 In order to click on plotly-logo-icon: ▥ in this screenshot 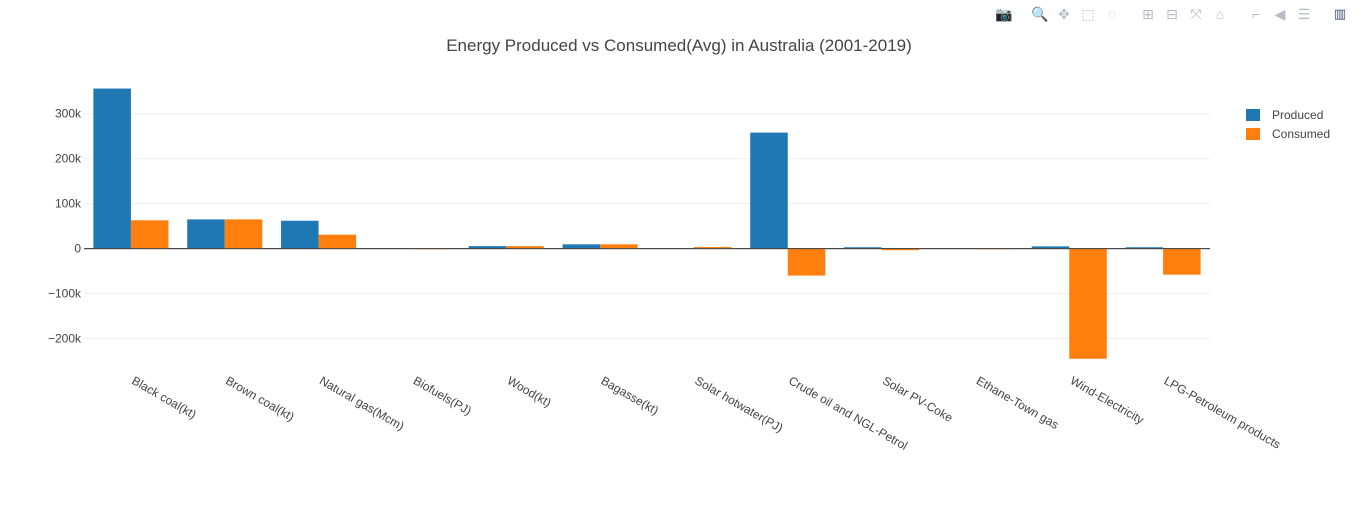, I will do `click(1340, 13)`.